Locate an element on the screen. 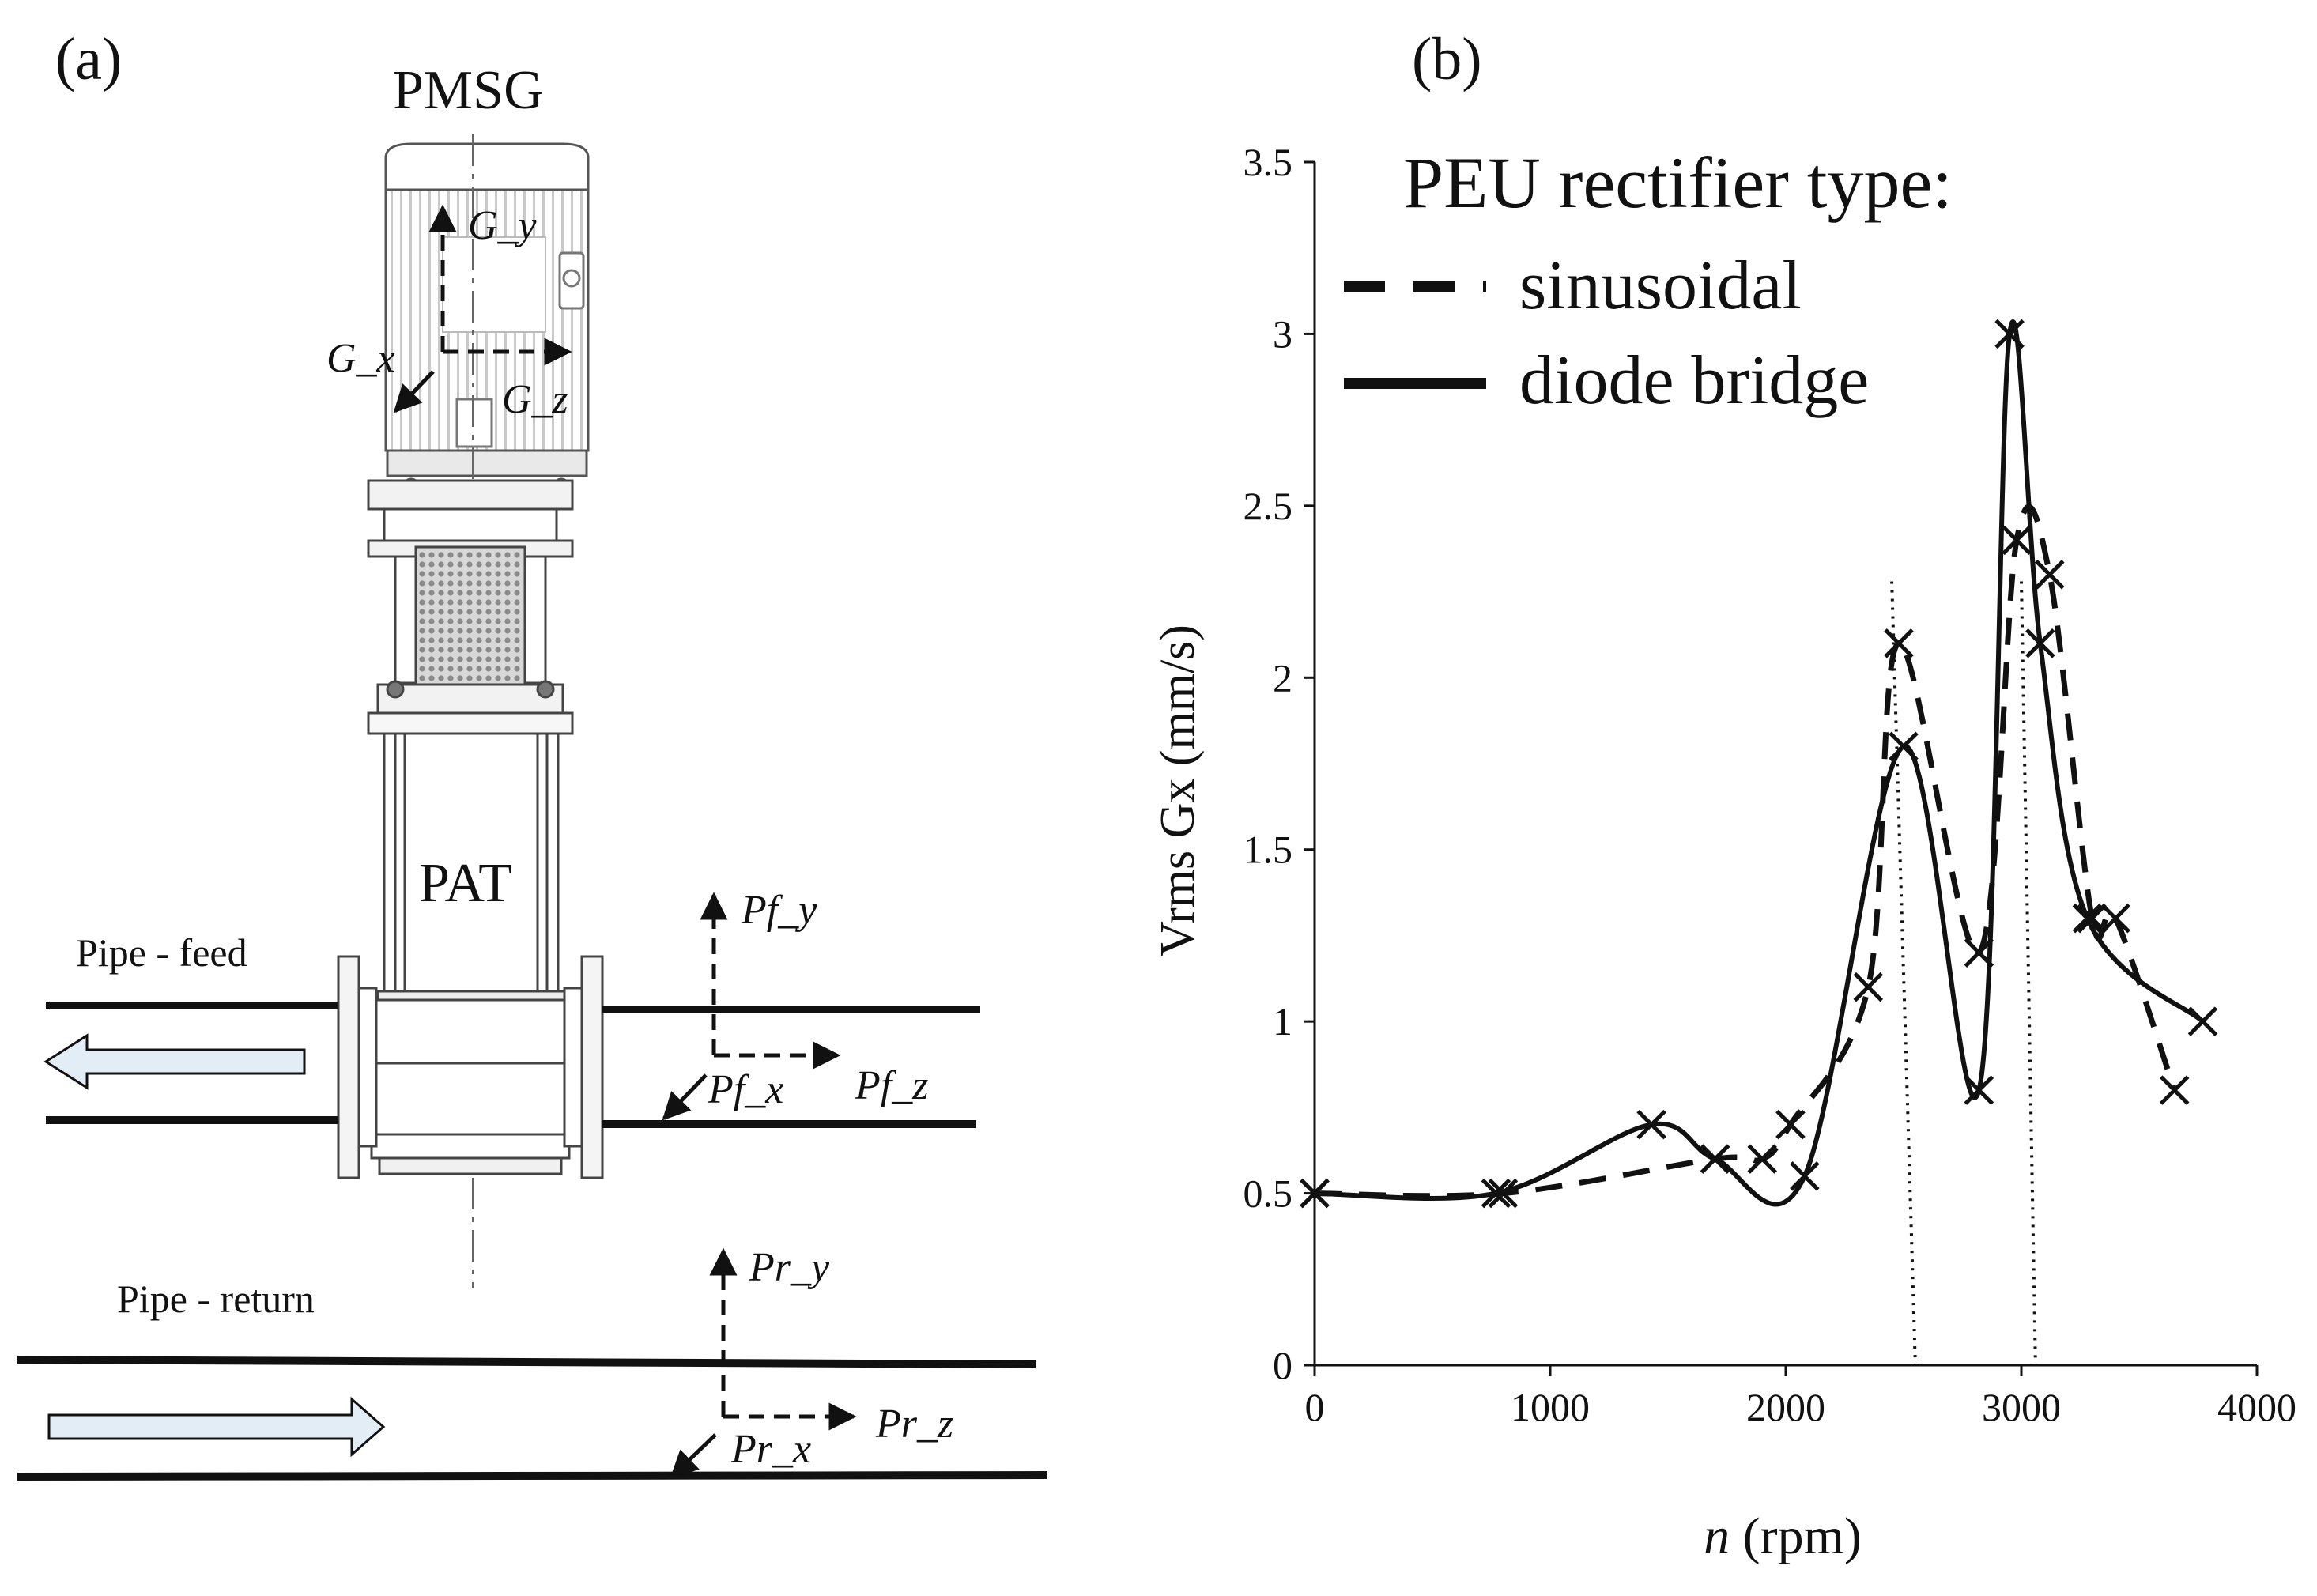 The width and height of the screenshot is (2317, 1596). g-z-label: G_z is located at coordinates (535, 400).